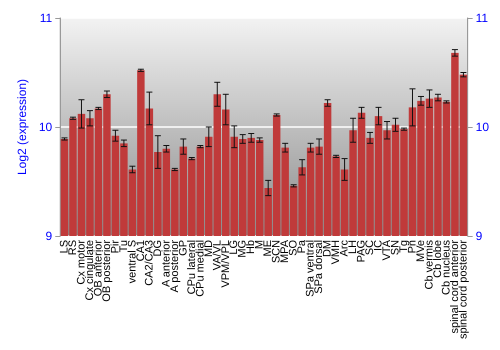 The width and height of the screenshot is (500, 350). I want to click on y-tick-label: 11, so click(46, 18).